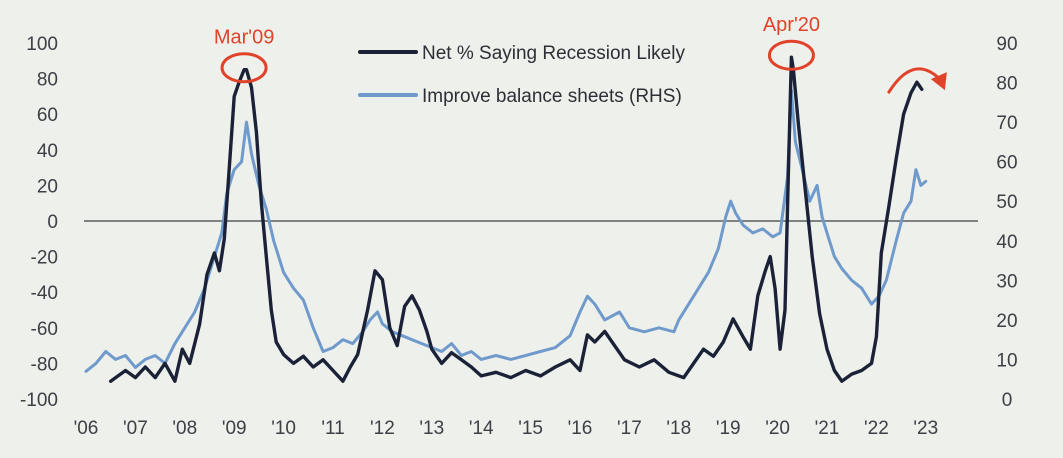  What do you see at coordinates (44, 293) in the screenshot?
I see `y-left-tick-label: -40` at bounding box center [44, 293].